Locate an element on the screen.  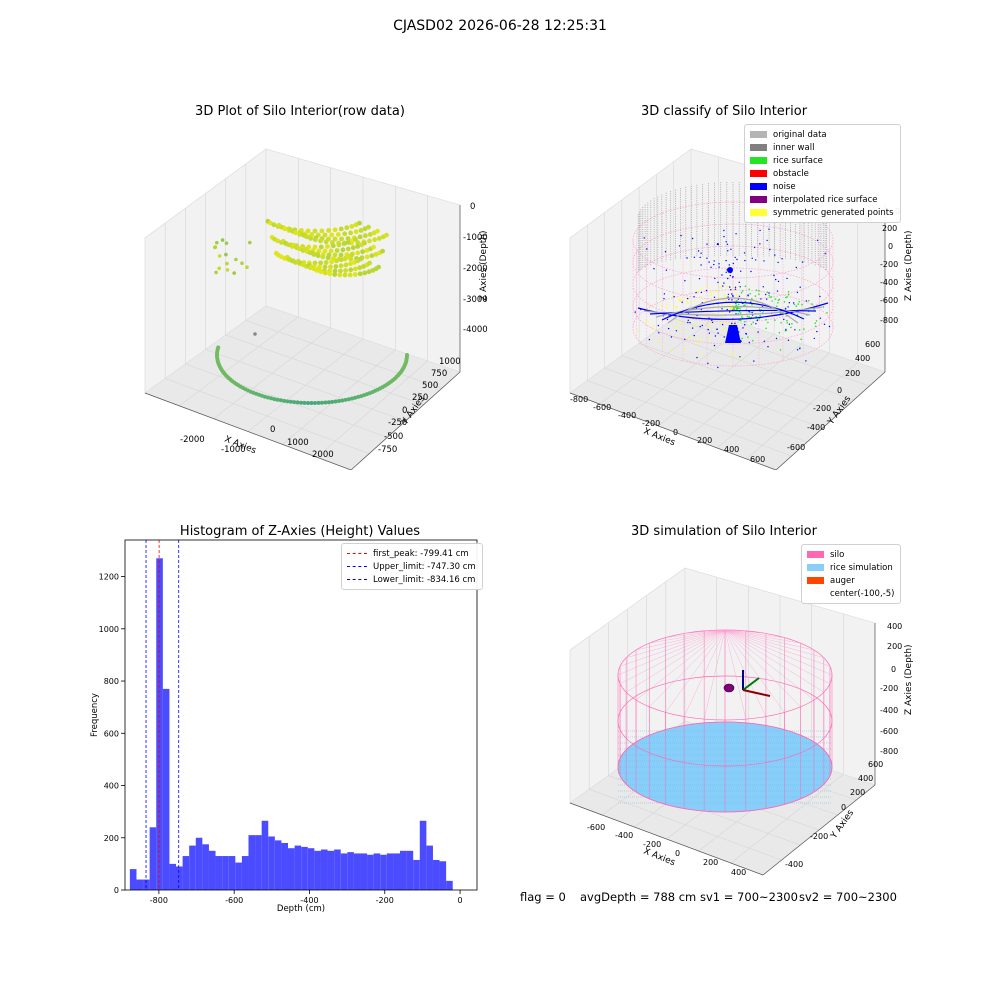
sim-ytick: -200 is located at coordinates (819, 836).